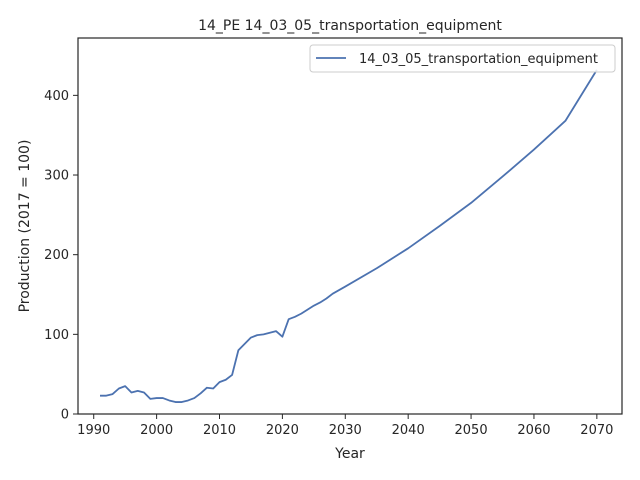 The width and height of the screenshot is (640, 480). I want to click on x-axis: 1990 2000 2010 2020 2030 2040 2050 2060 2070, so click(345, 426).